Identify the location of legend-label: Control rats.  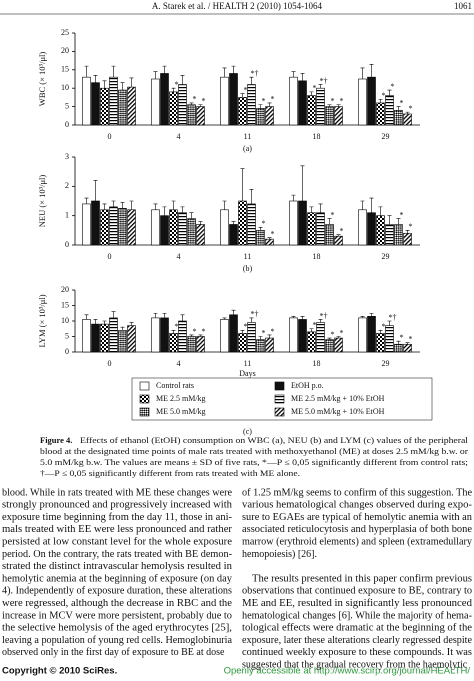
(175, 385).